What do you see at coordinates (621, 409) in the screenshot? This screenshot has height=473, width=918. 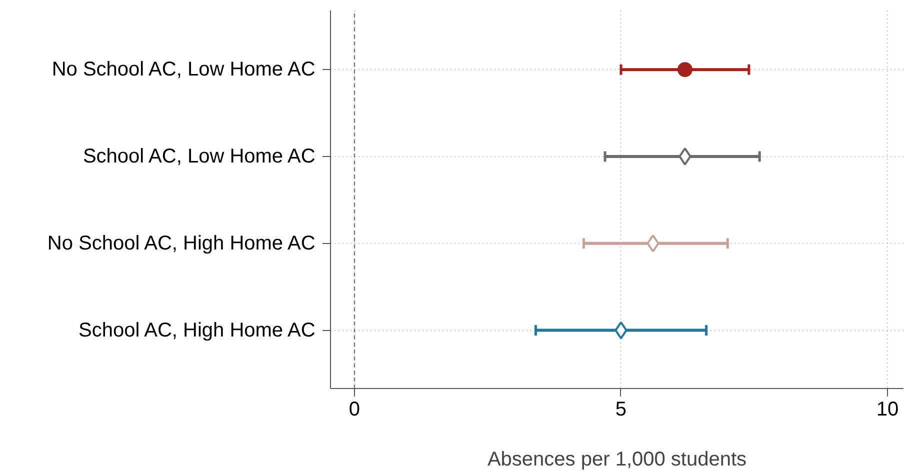 I see `x-tick-label: 5` at bounding box center [621, 409].